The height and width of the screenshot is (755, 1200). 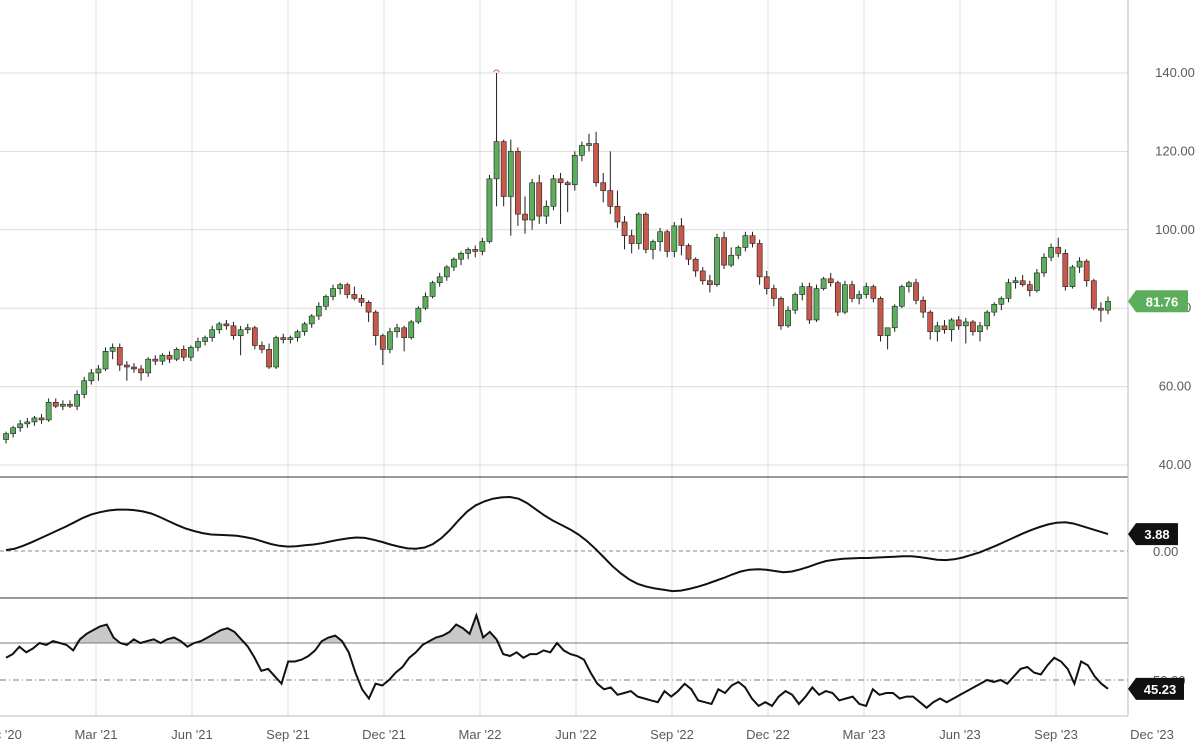 I want to click on rsi-value-badge-shape, so click(x=1156, y=688).